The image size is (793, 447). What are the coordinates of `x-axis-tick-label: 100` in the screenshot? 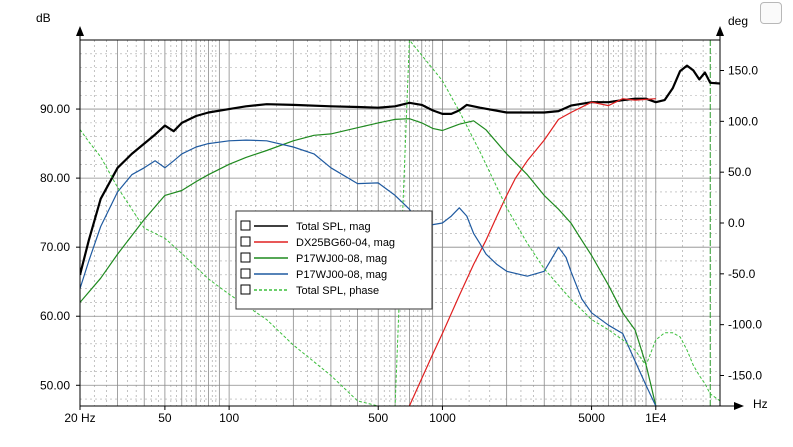 It's located at (229, 418).